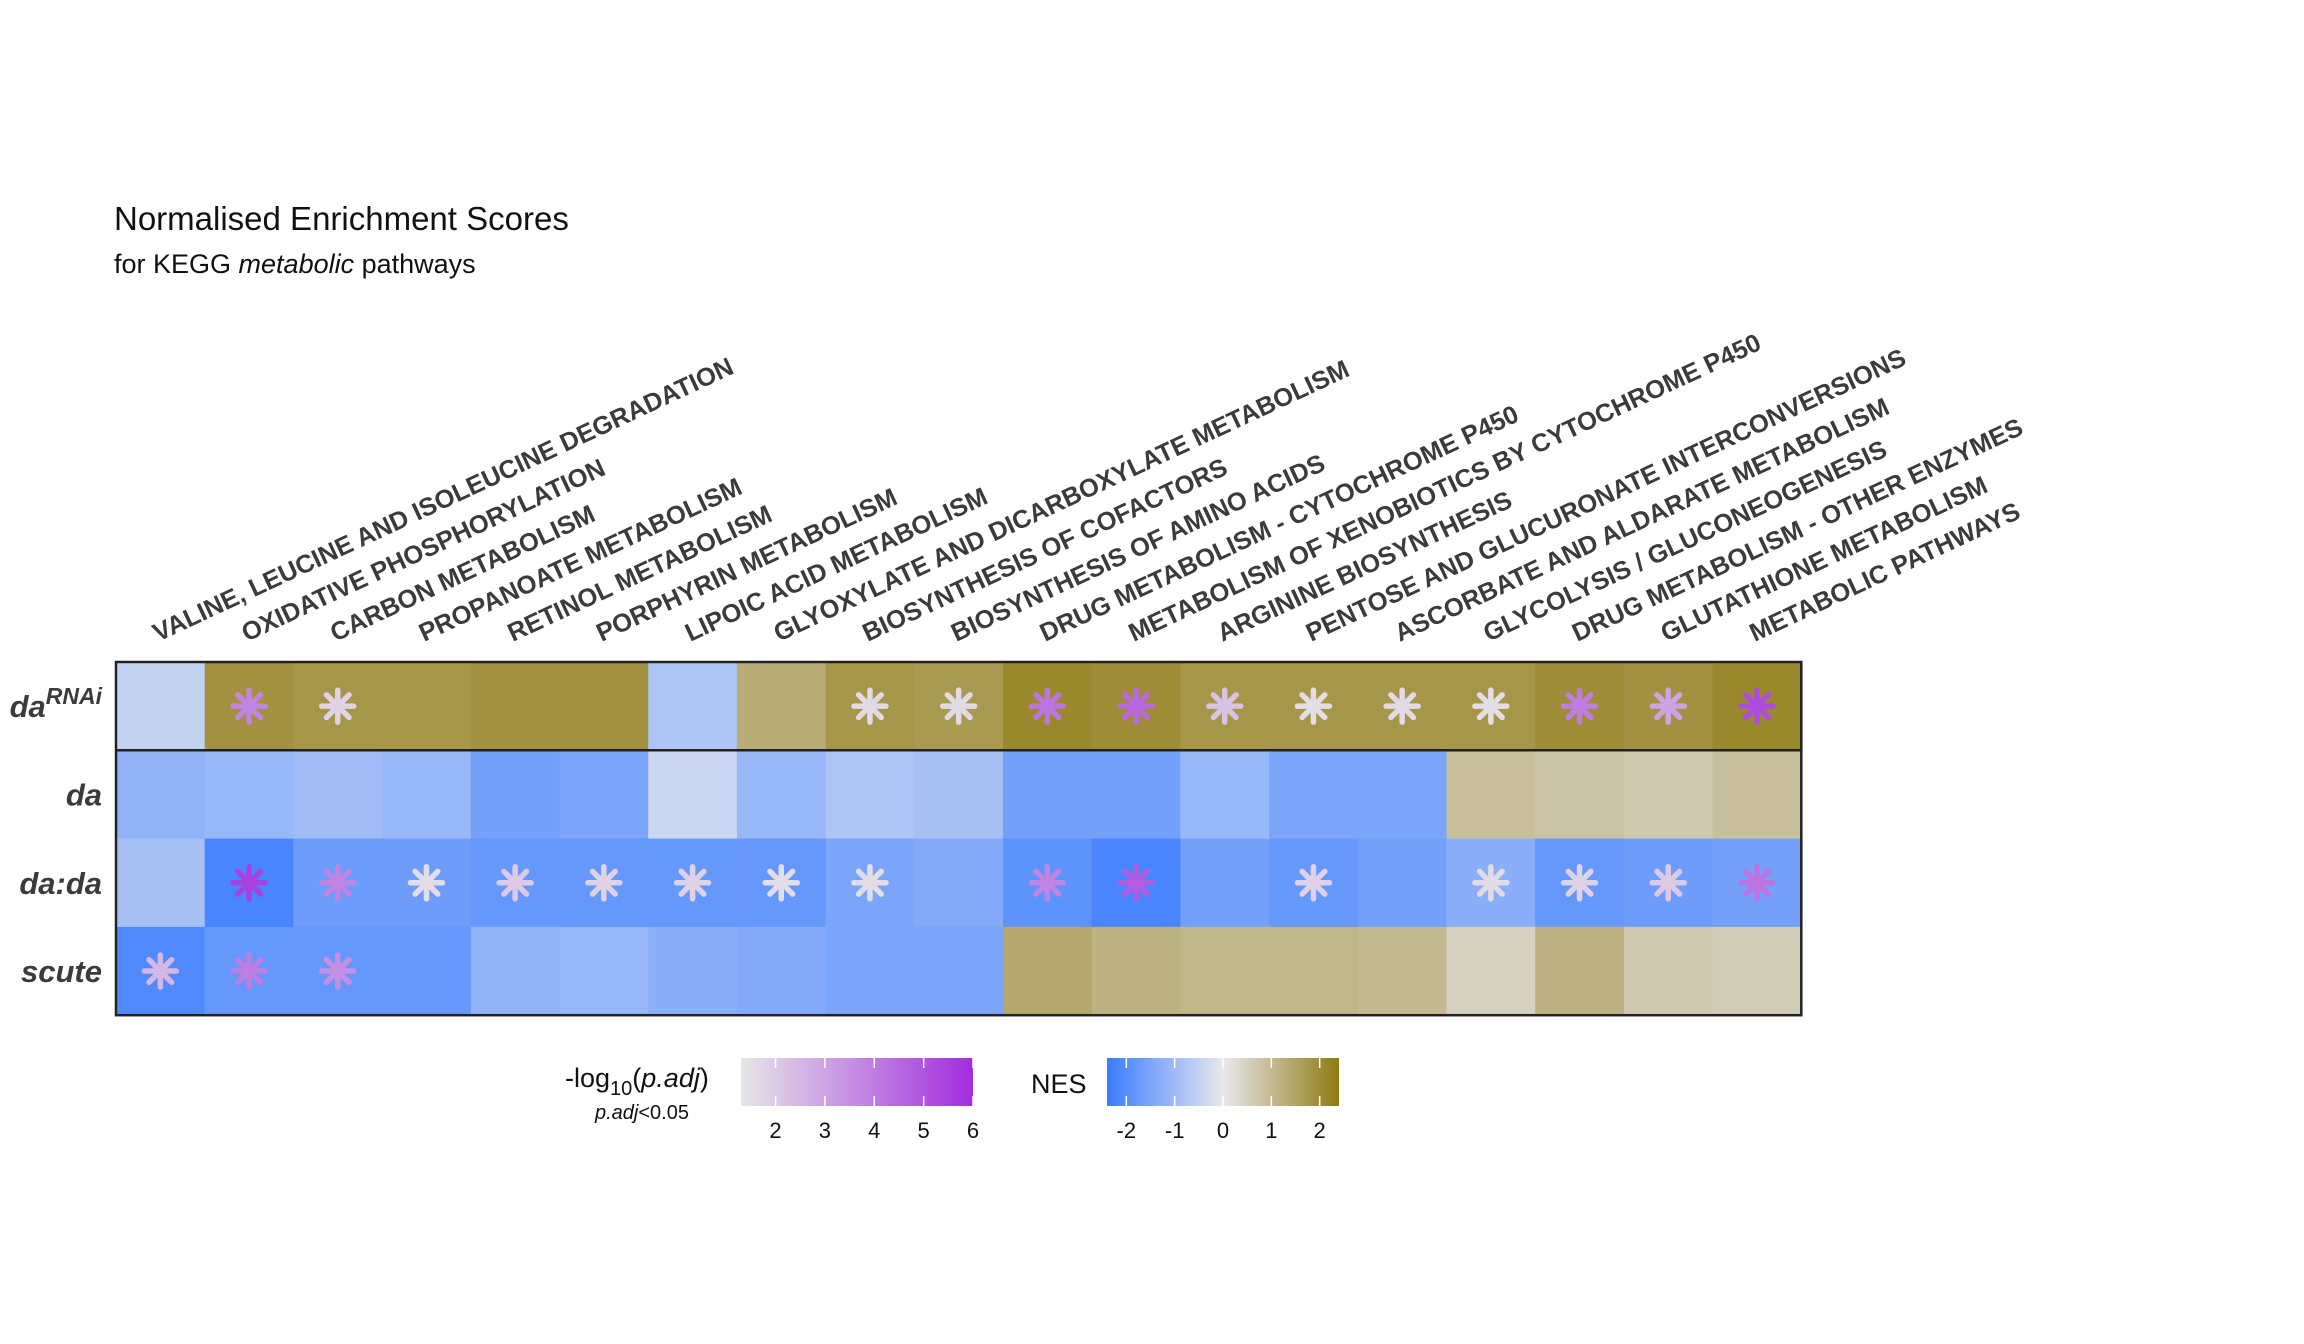 This screenshot has width=2304, height=1344. Describe the element at coordinates (56, 836) in the screenshot. I see `row-labels: daRNAi da da:da scute` at that location.